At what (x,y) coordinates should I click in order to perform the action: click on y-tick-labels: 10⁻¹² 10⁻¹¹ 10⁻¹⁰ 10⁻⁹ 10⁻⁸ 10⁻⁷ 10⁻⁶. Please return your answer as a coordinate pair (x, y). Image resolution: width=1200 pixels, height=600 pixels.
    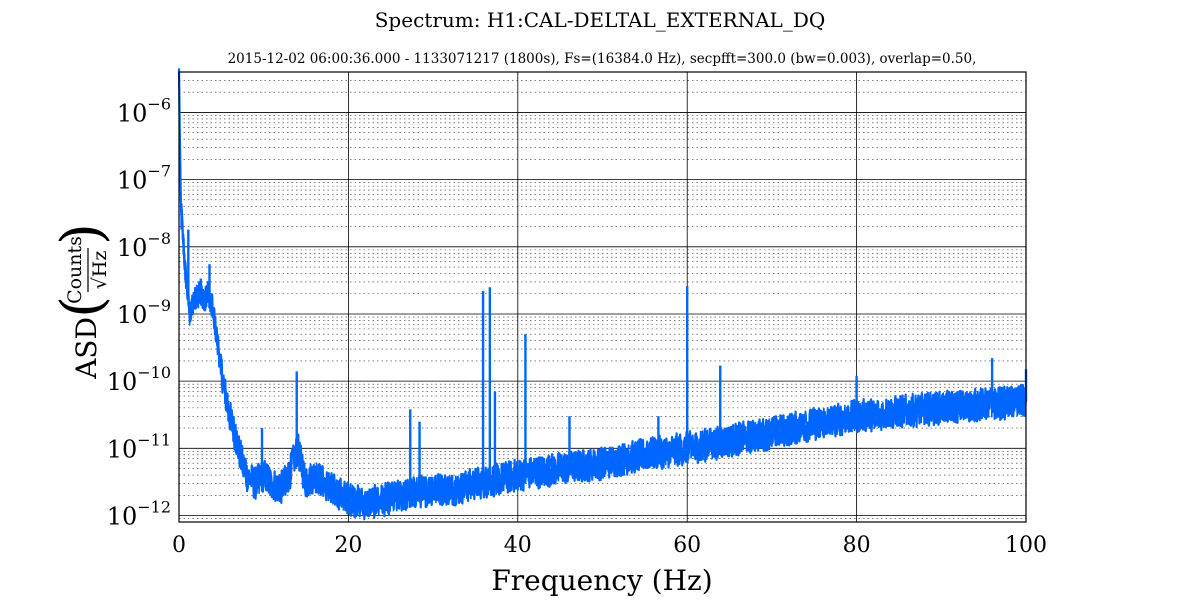
    Looking at the image, I should click on (139, 312).